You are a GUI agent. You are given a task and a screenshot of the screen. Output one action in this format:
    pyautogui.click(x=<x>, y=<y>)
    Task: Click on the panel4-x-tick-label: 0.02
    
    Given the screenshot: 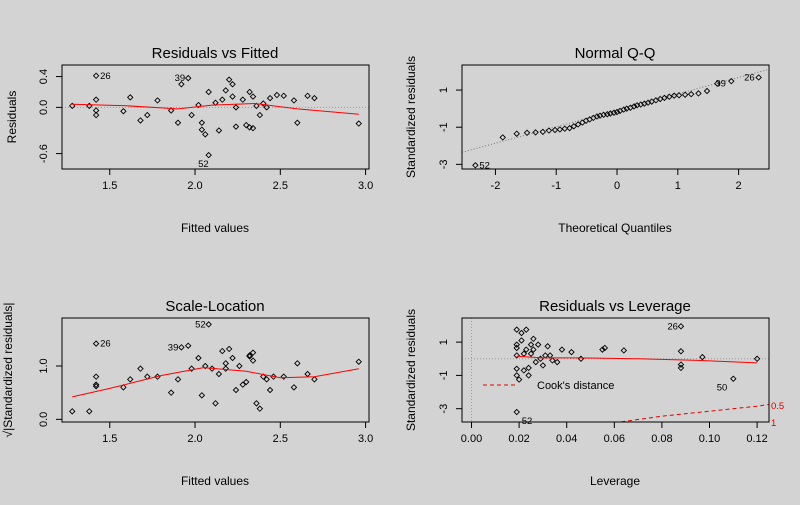 What is the action you would take?
    pyautogui.click(x=518, y=439)
    